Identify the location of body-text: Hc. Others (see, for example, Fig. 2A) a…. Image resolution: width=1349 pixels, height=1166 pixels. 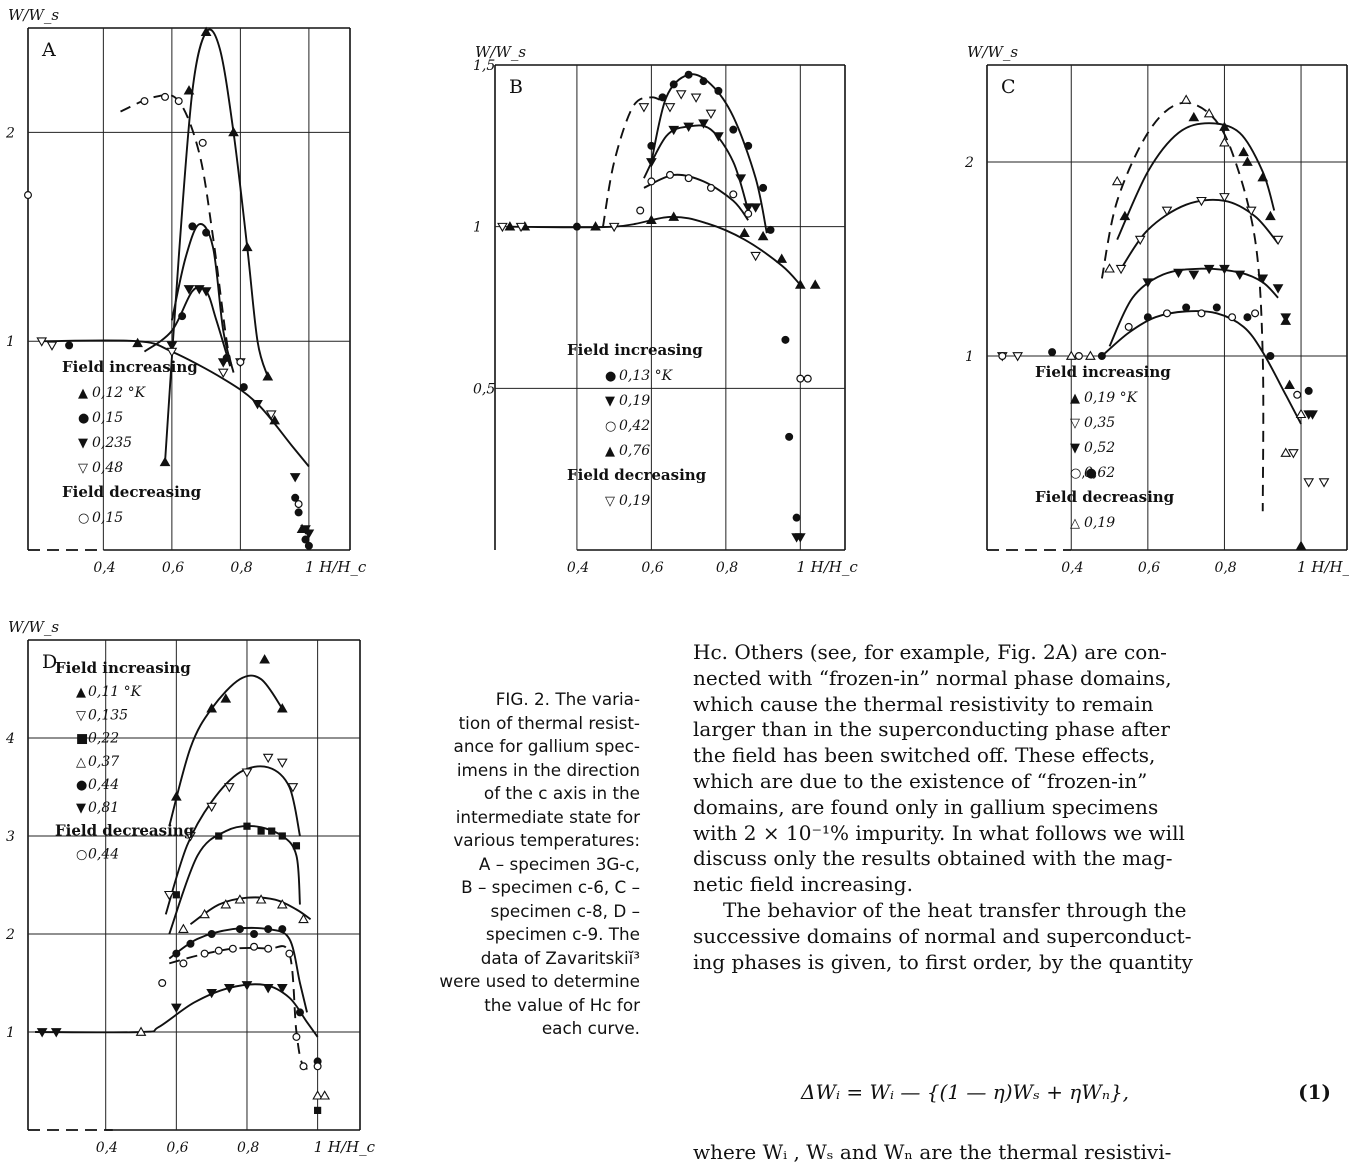
(1013, 807).